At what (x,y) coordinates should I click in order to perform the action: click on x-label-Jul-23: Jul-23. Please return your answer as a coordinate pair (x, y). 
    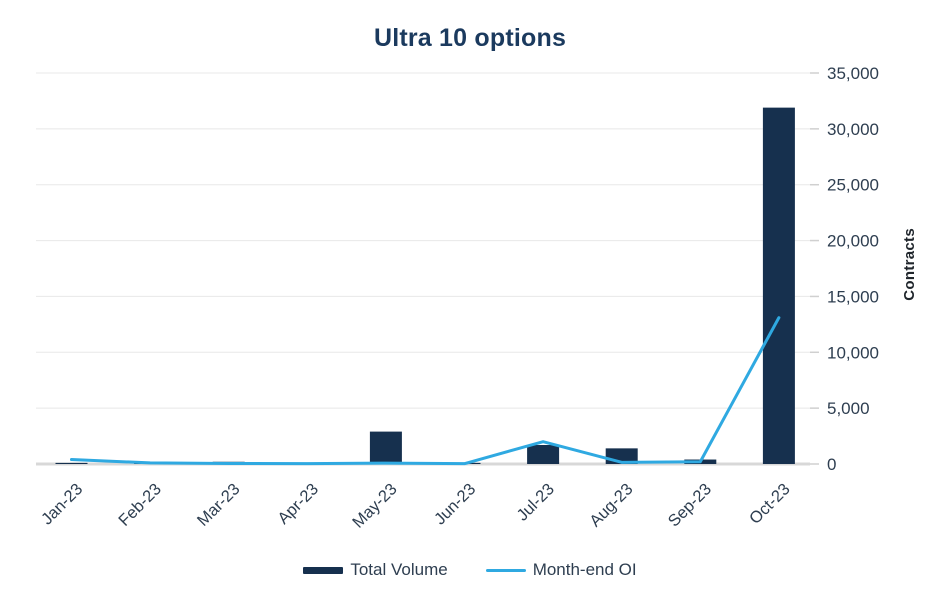
    Looking at the image, I should click on (535, 502).